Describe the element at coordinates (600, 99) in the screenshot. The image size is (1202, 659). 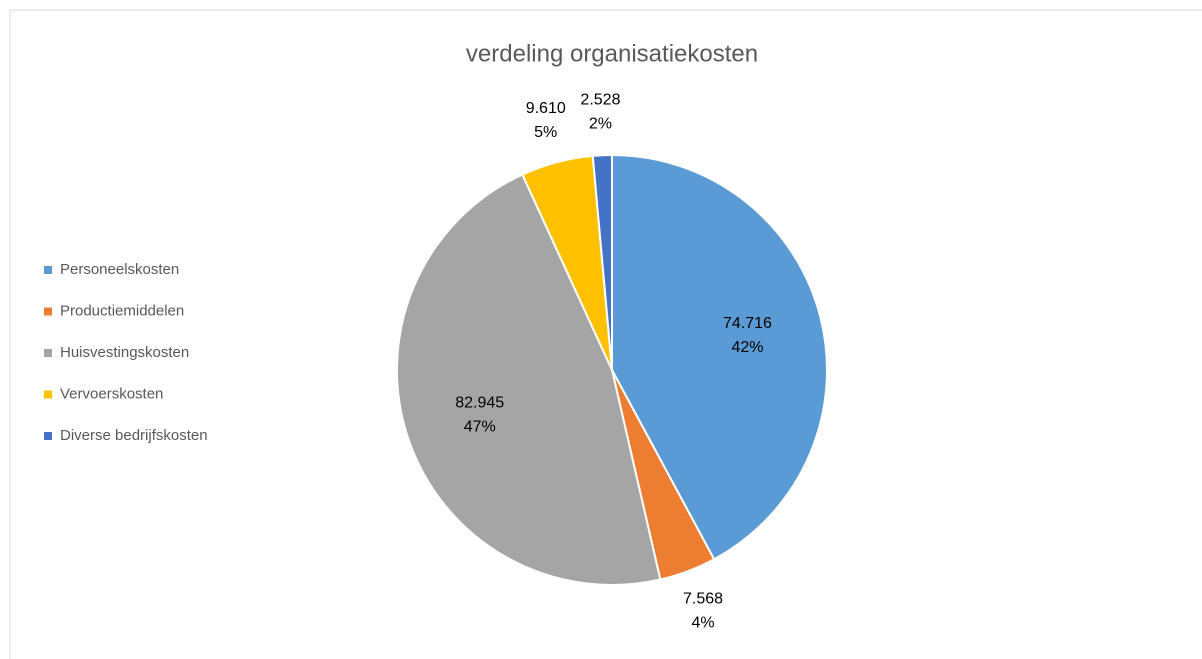
I see `value-label: 2.528` at that location.